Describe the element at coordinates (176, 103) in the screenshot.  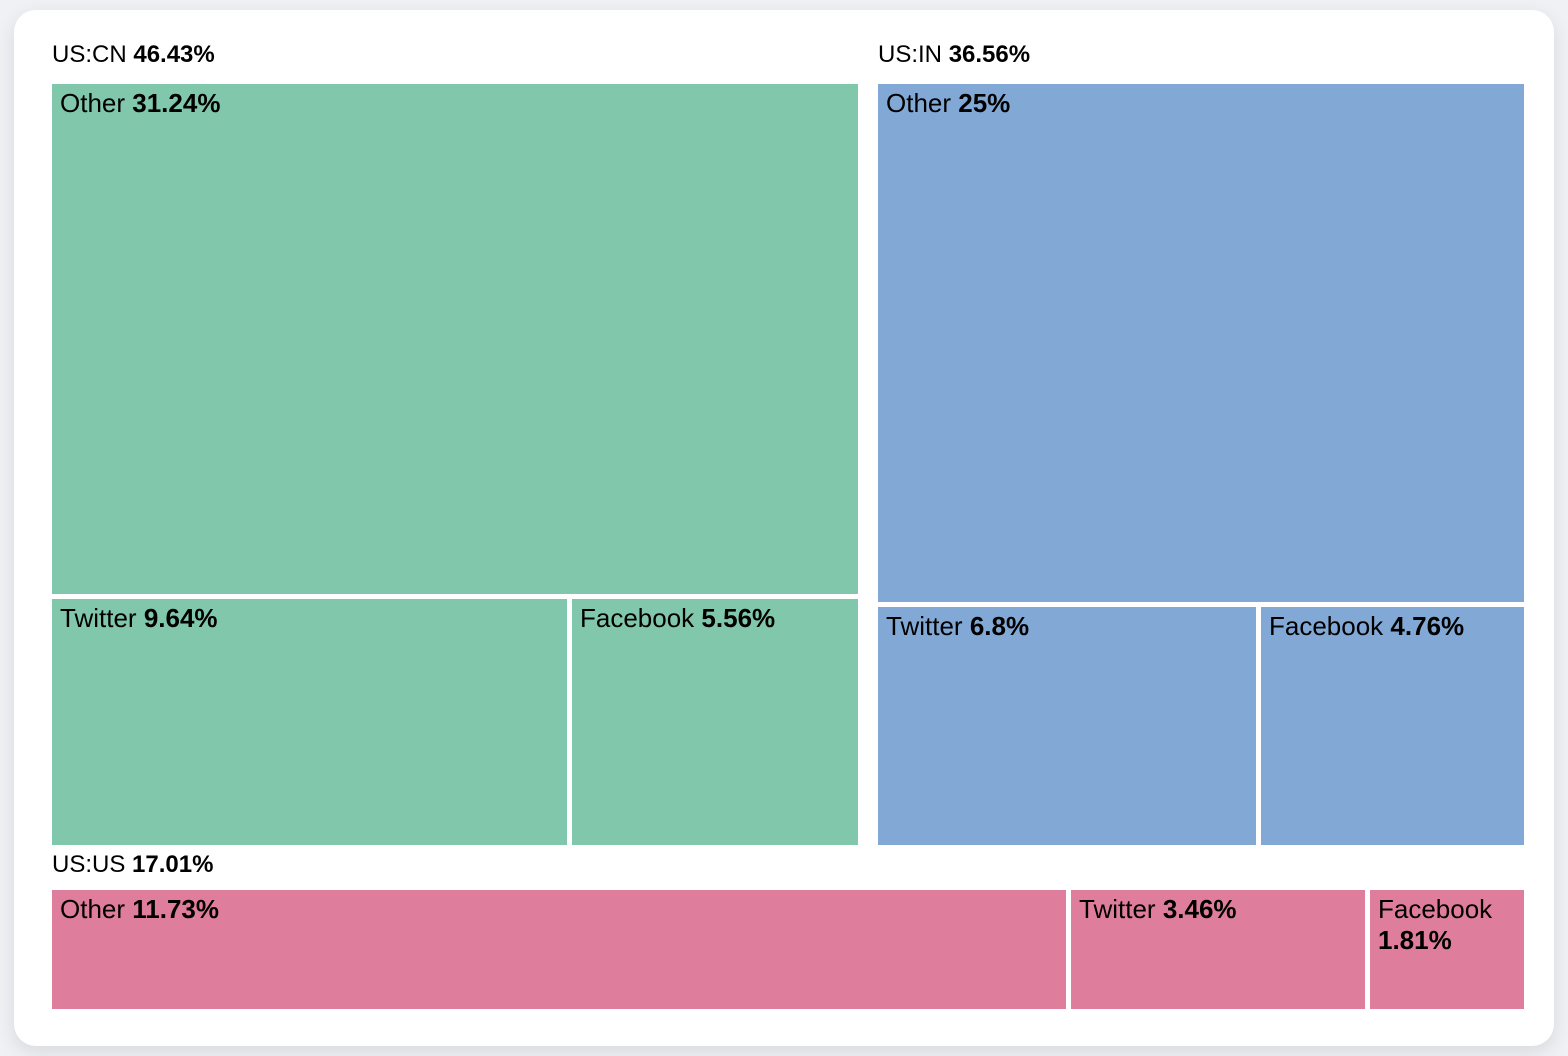
I see `tile-value: 31.24%` at that location.